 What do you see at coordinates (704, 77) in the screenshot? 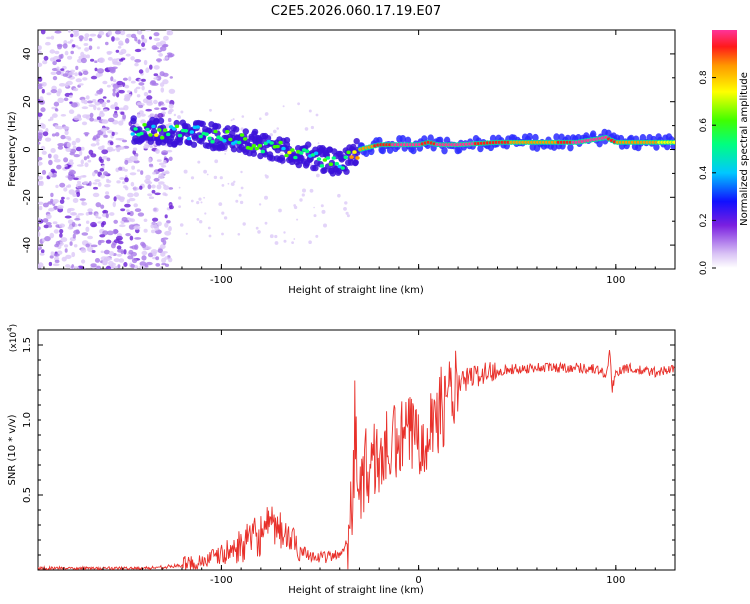
I see `colorbar-tick-label: 0.8` at bounding box center [704, 77].